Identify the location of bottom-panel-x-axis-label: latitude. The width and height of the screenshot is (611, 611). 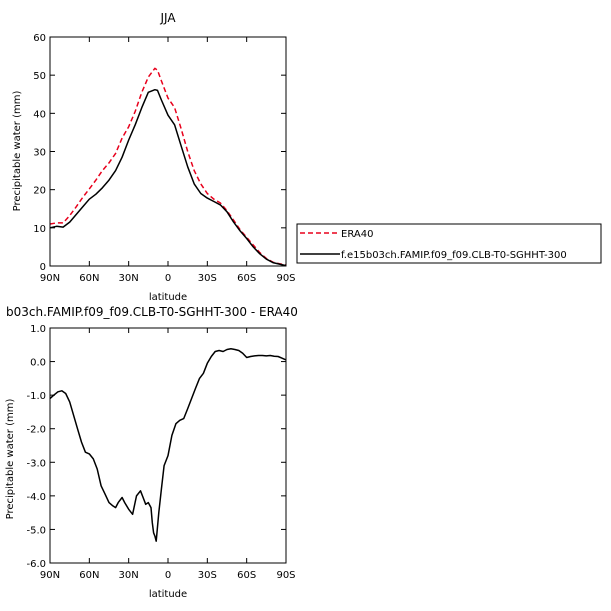
(168, 594).